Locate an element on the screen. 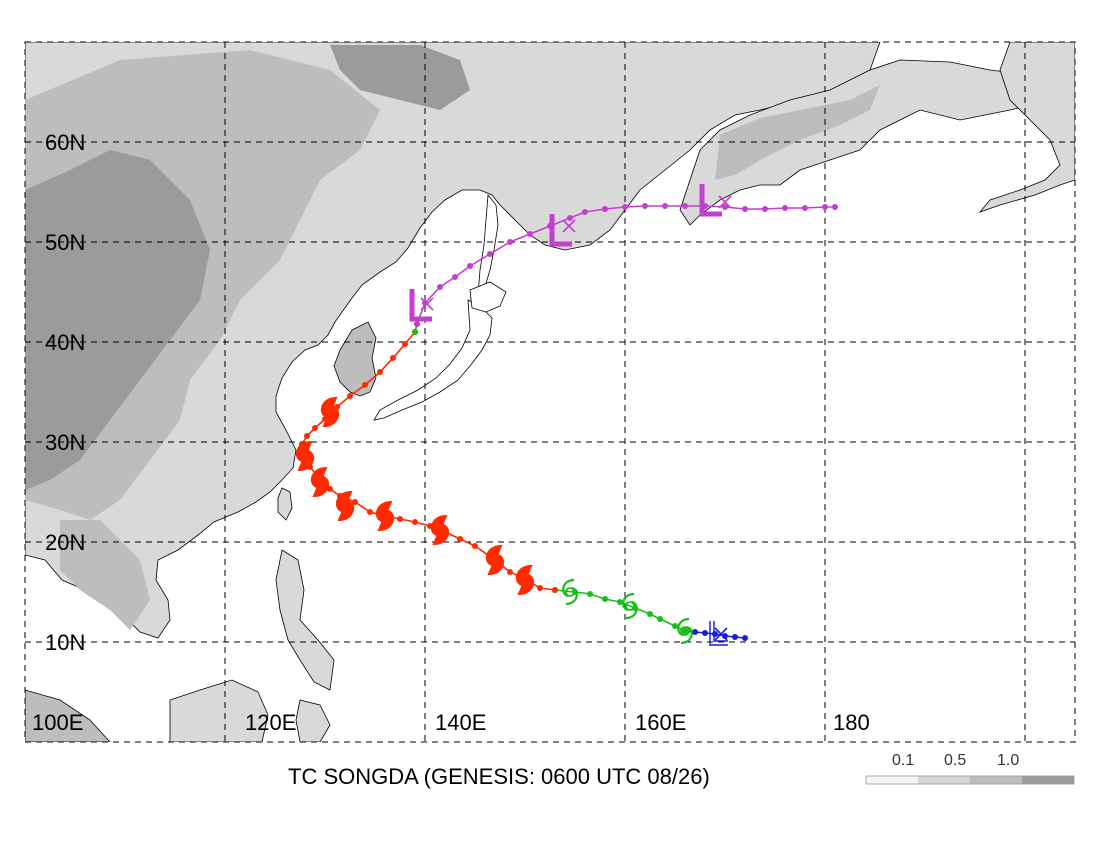 The height and width of the screenshot is (850, 1100). hokkaido is located at coordinates (488, 297).